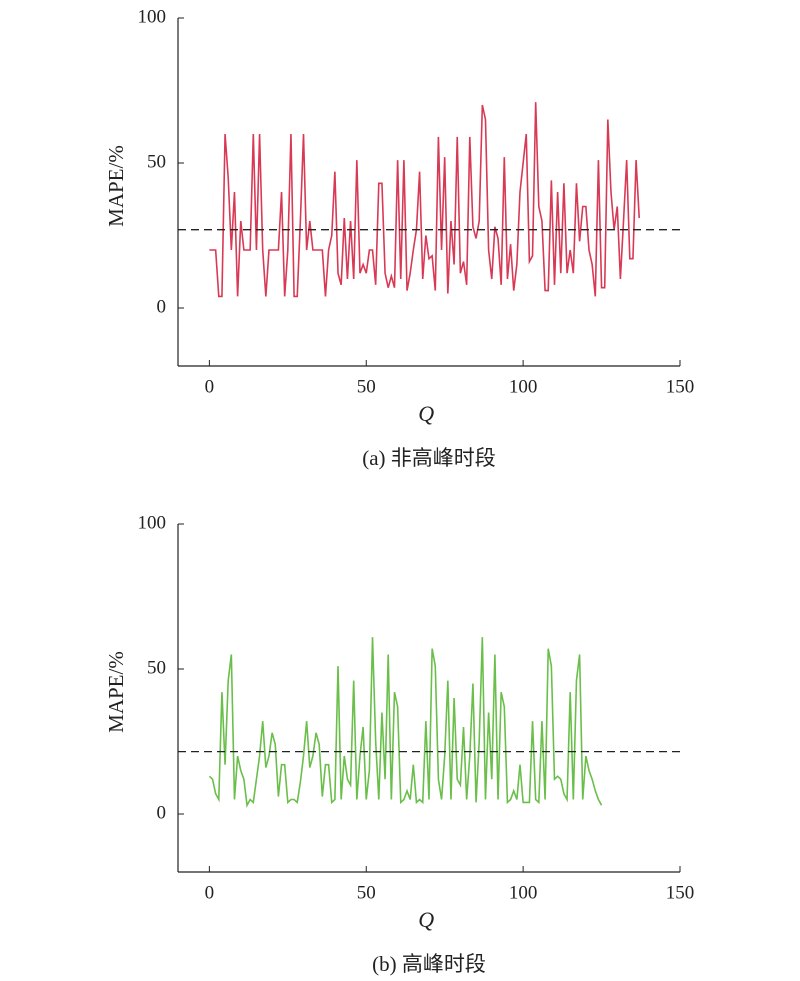 Image resolution: width=800 pixels, height=981 pixels. I want to click on caption: (b) 高峰时段, so click(429, 964).